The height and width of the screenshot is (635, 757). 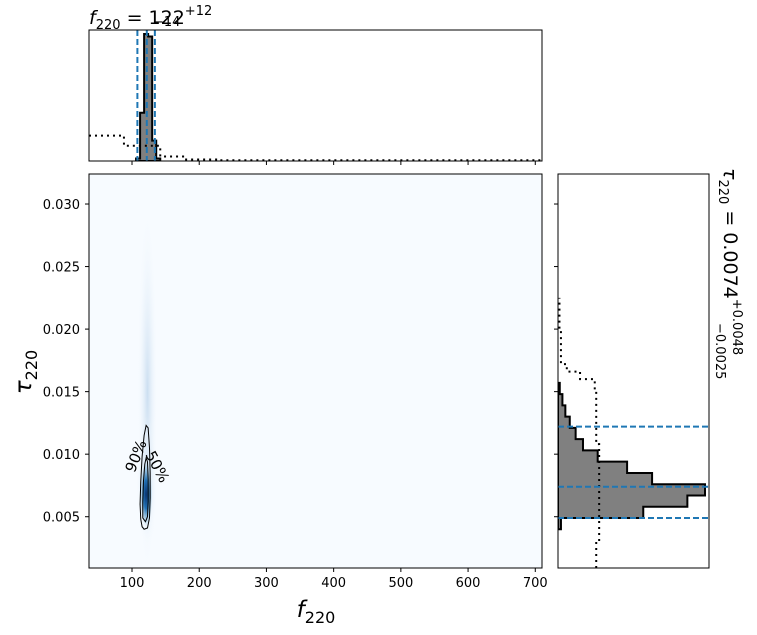 What do you see at coordinates (166, 22) in the screenshot?
I see `top-title-minus: −14` at bounding box center [166, 22].